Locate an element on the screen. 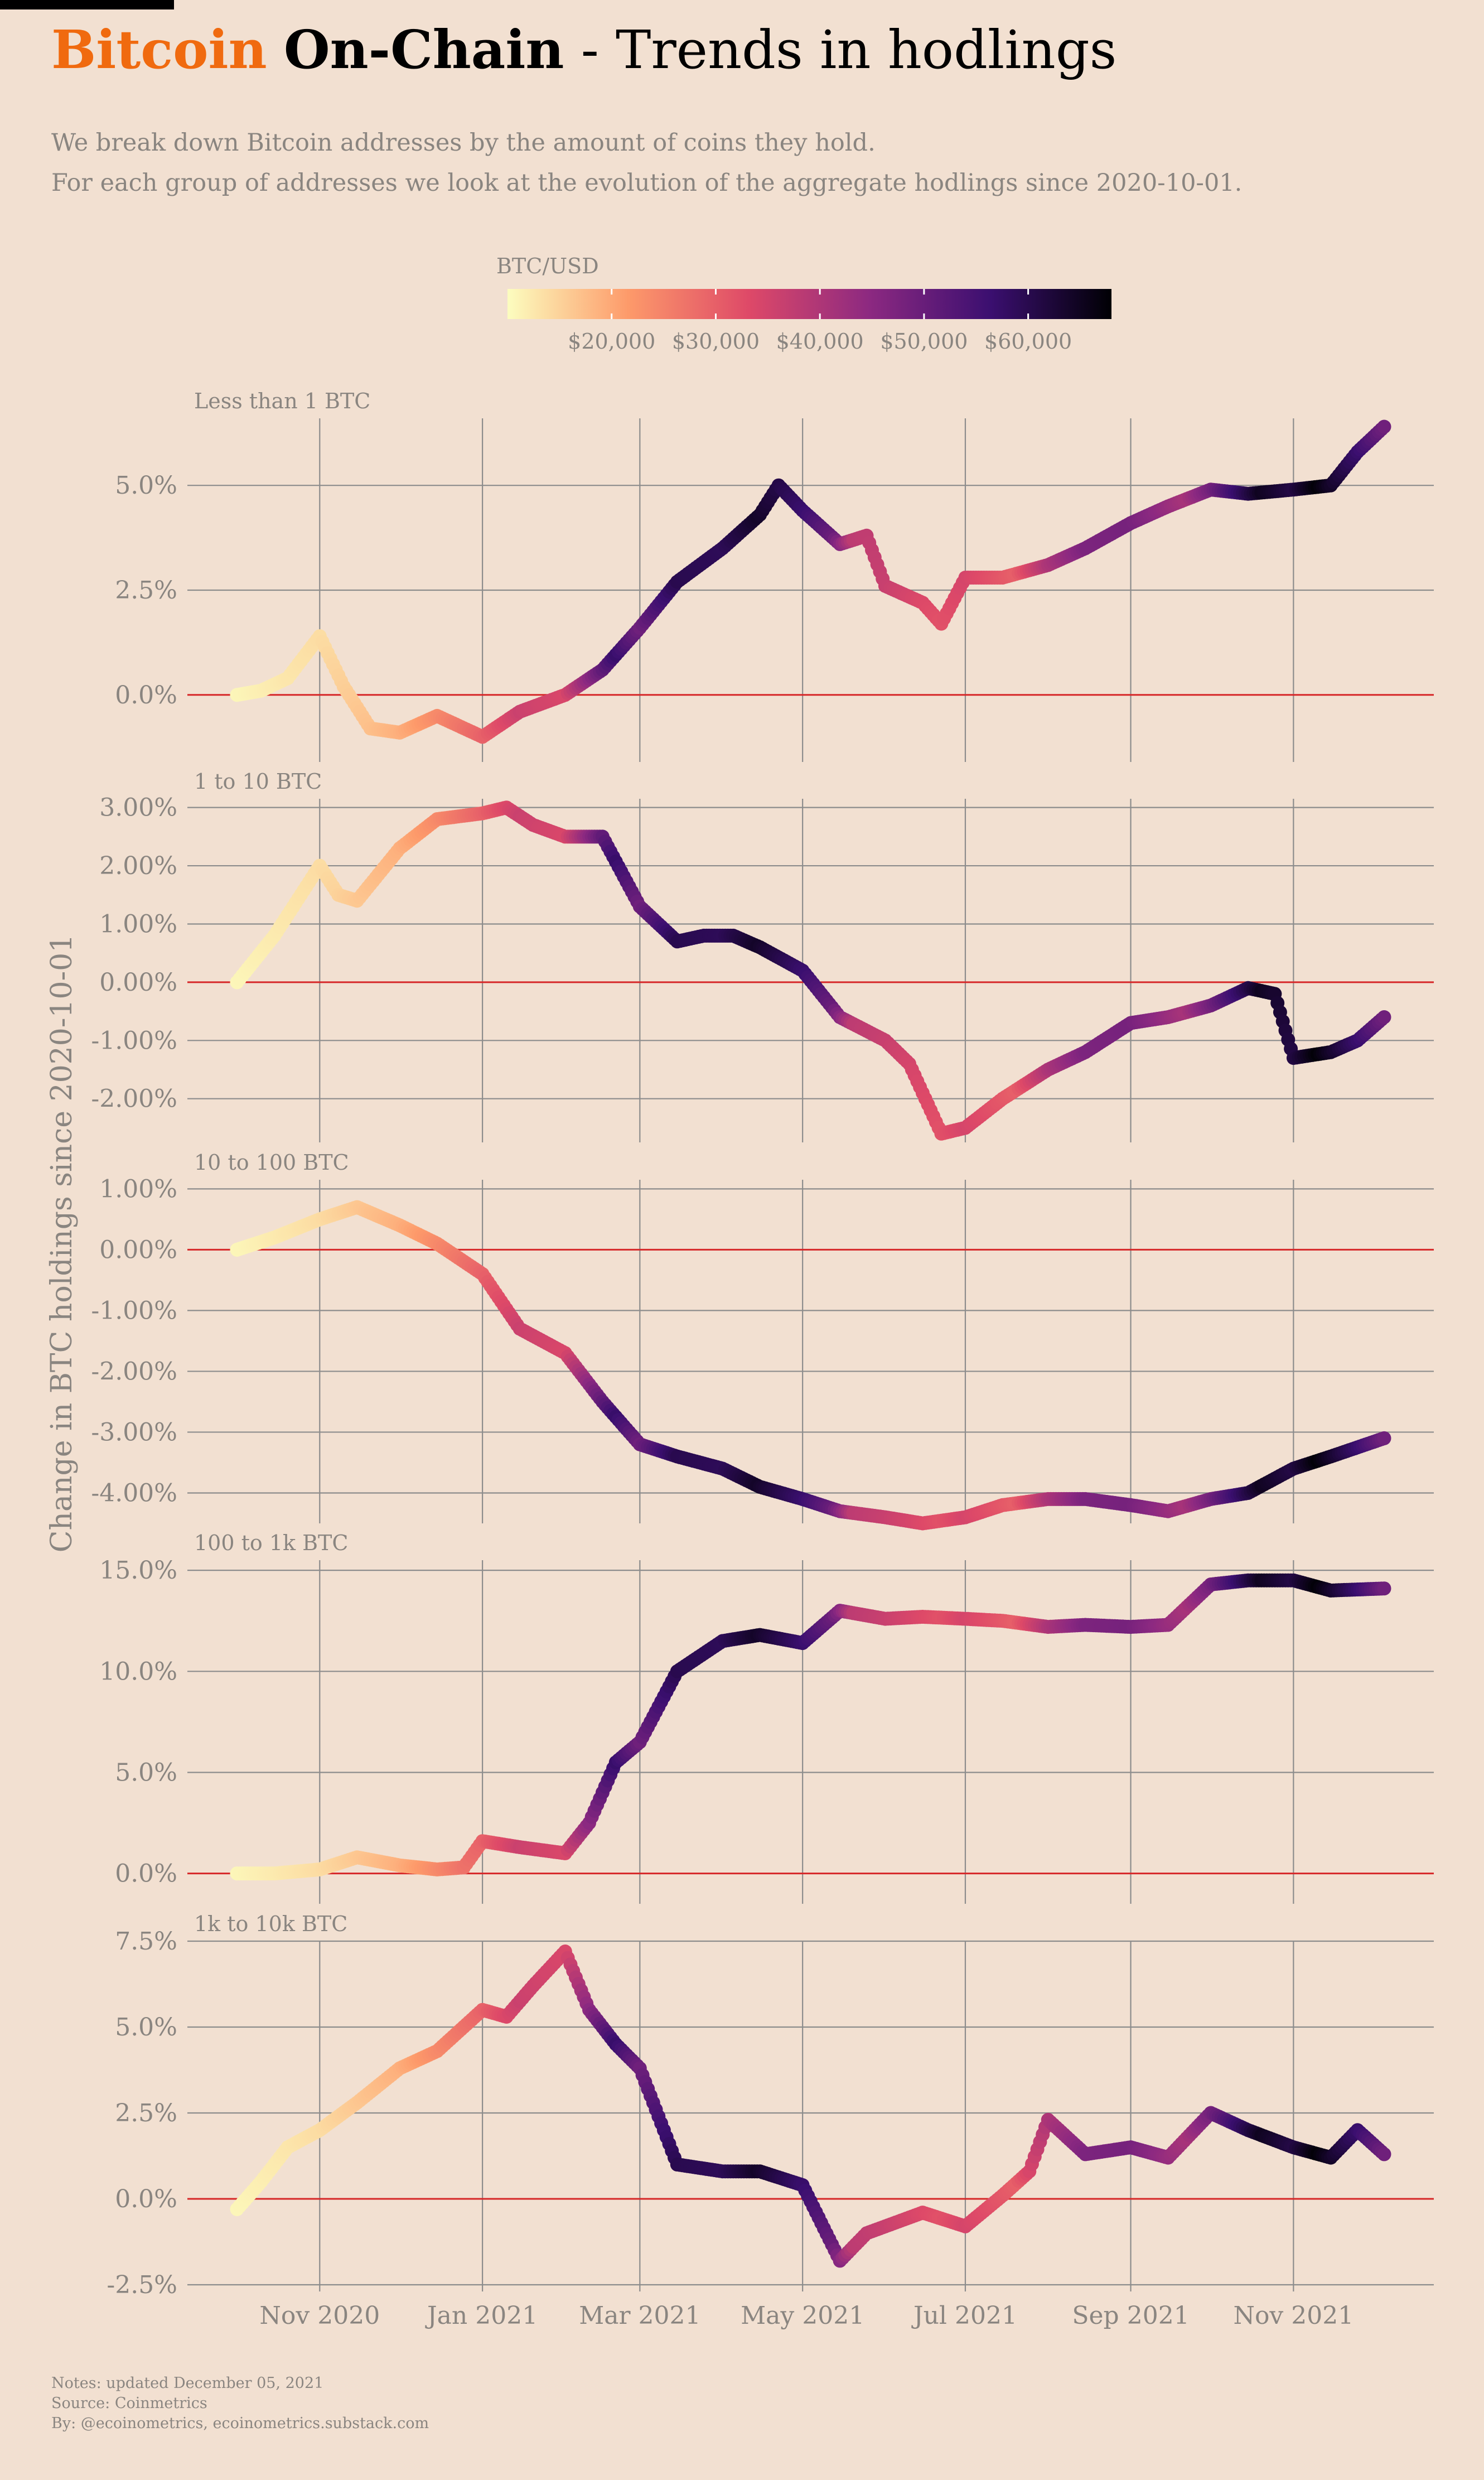  top-accent-bar is located at coordinates (87, 4).